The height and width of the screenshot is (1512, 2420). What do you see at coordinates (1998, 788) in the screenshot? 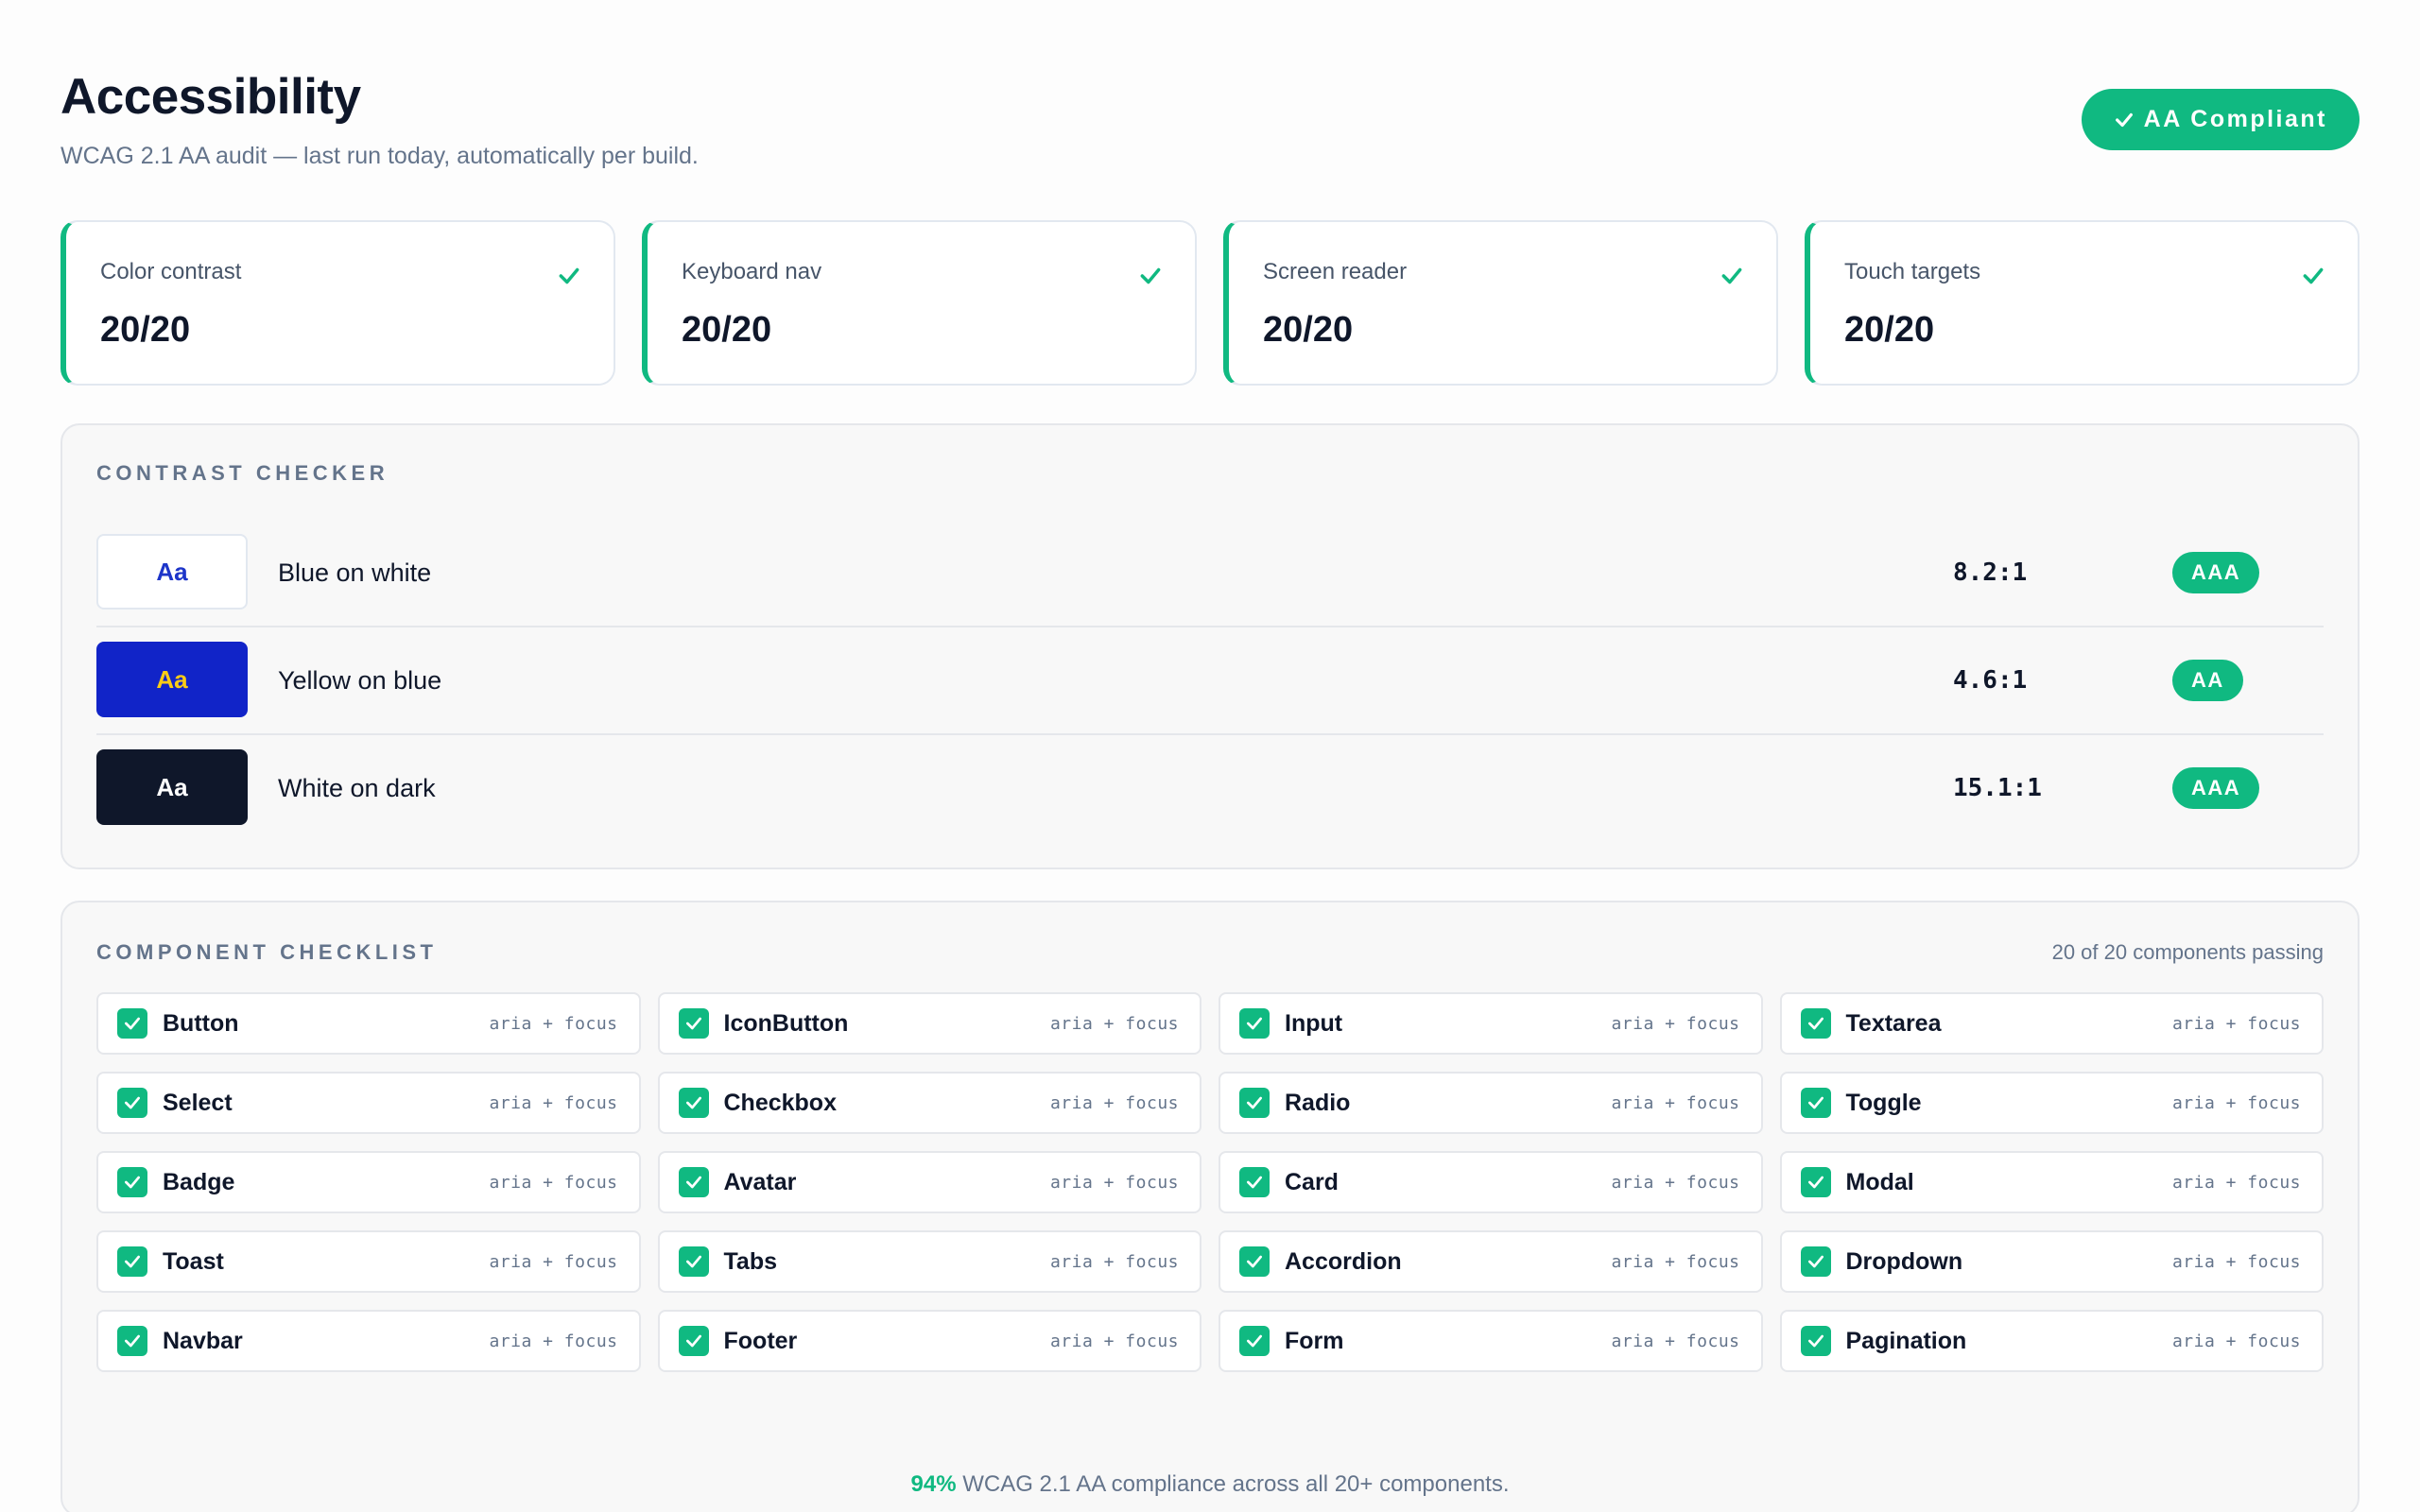
I see `contrast-ratio: 15.1:1` at bounding box center [1998, 788].